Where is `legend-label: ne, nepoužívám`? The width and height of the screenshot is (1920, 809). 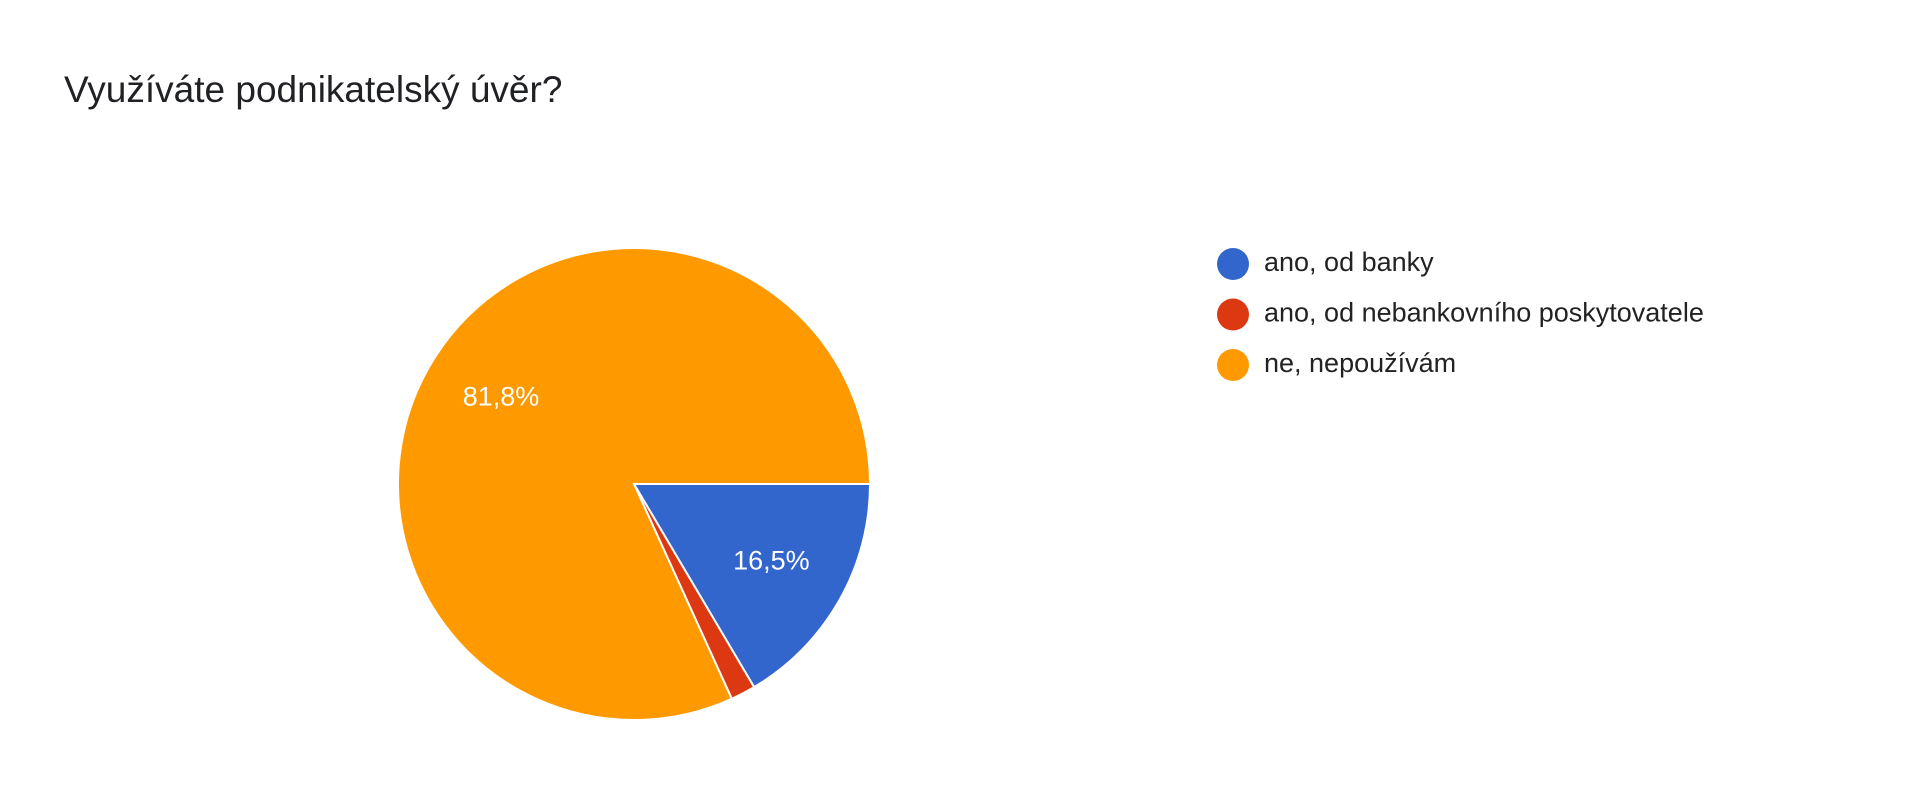
legend-label: ne, nepoužívám is located at coordinates (1360, 363).